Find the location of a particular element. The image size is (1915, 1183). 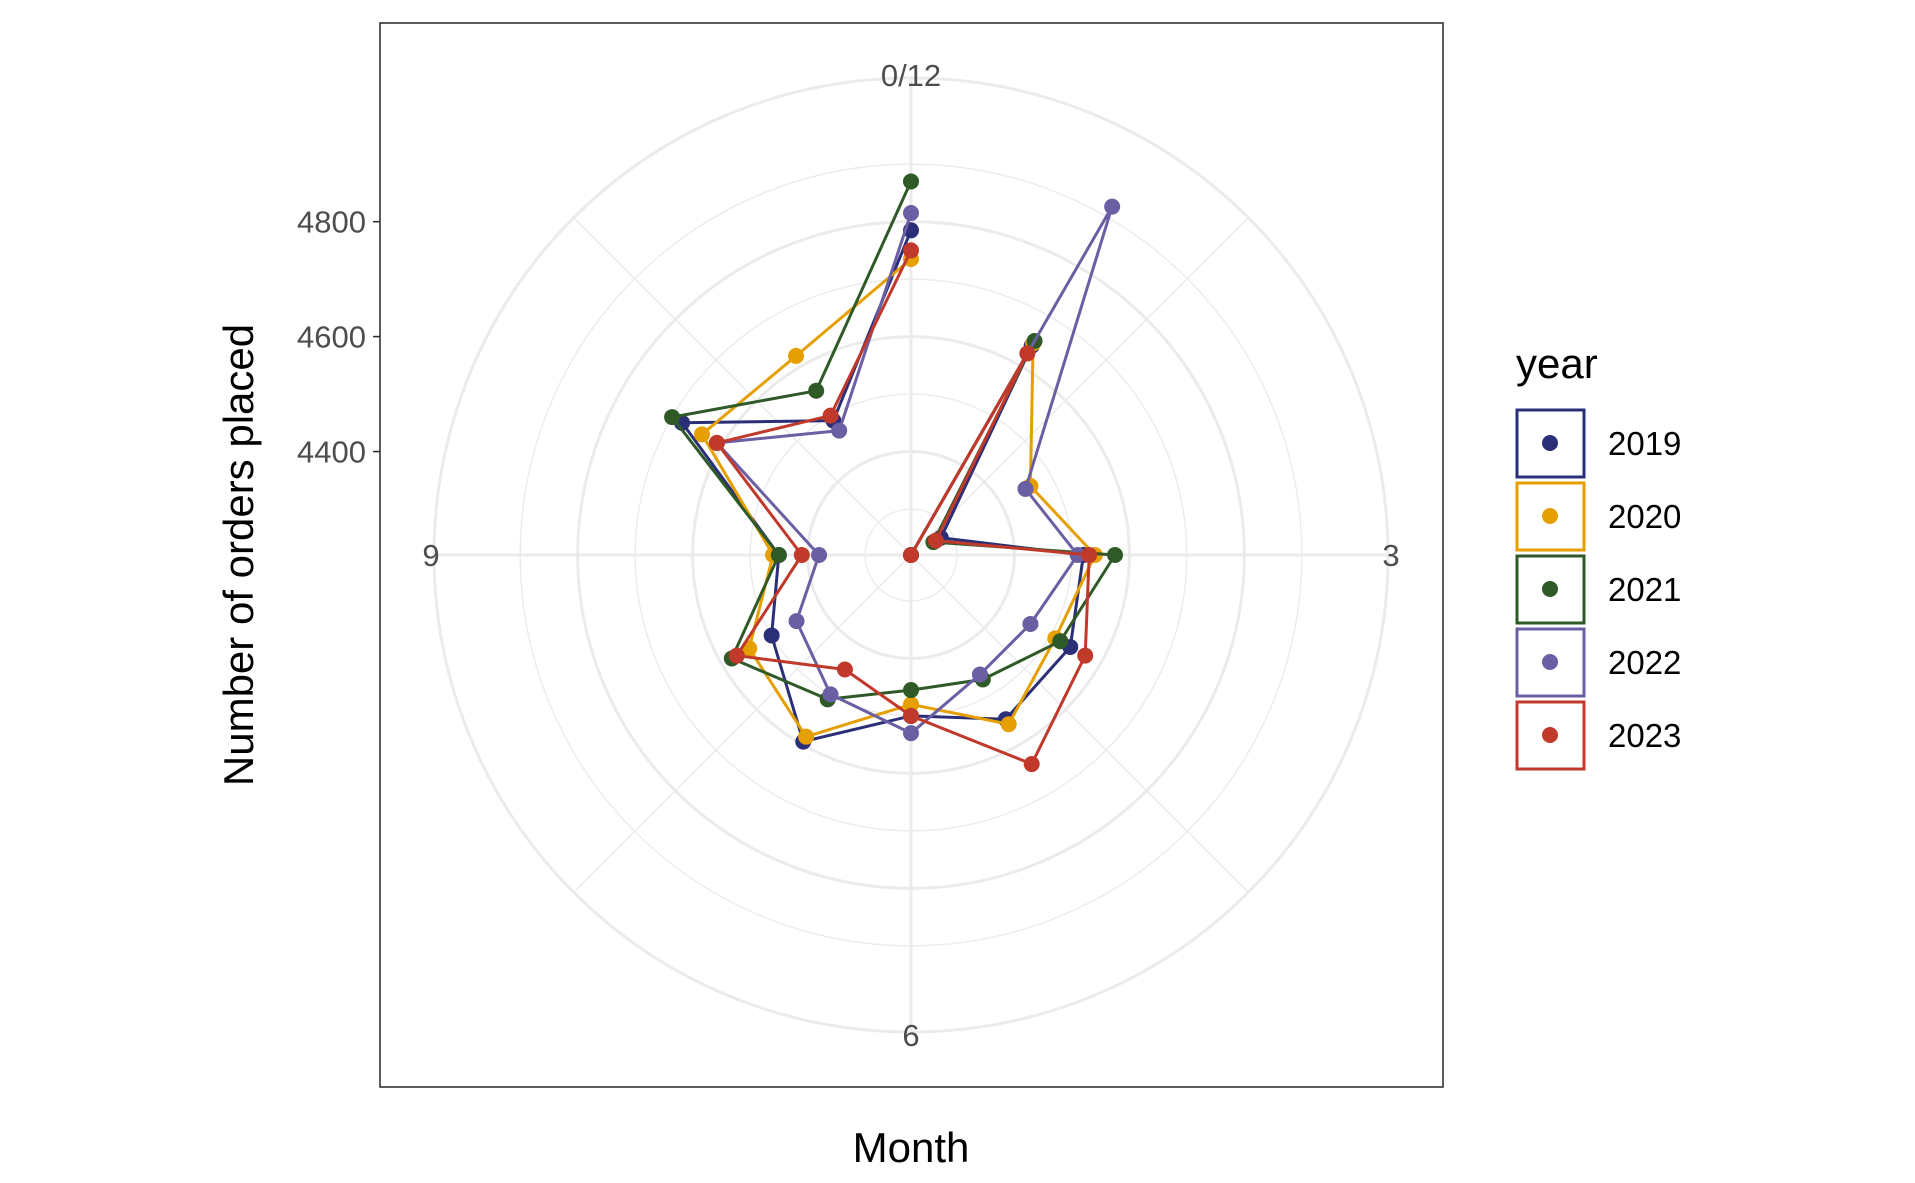

legend-key-box is located at coordinates (1550, 735).